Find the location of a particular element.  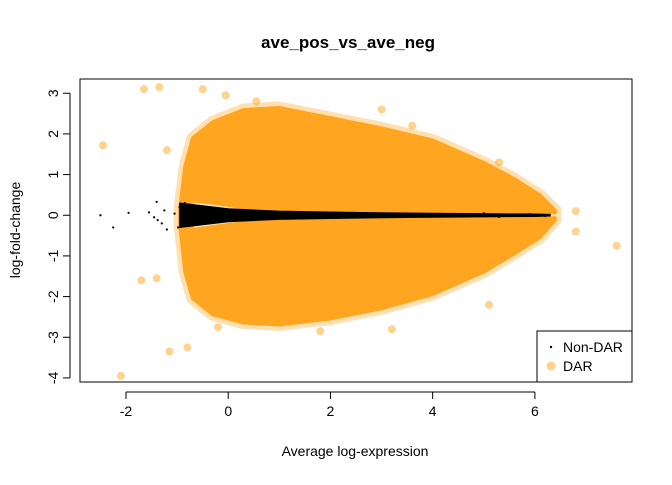

x-tick-label: 4 is located at coordinates (433, 411).